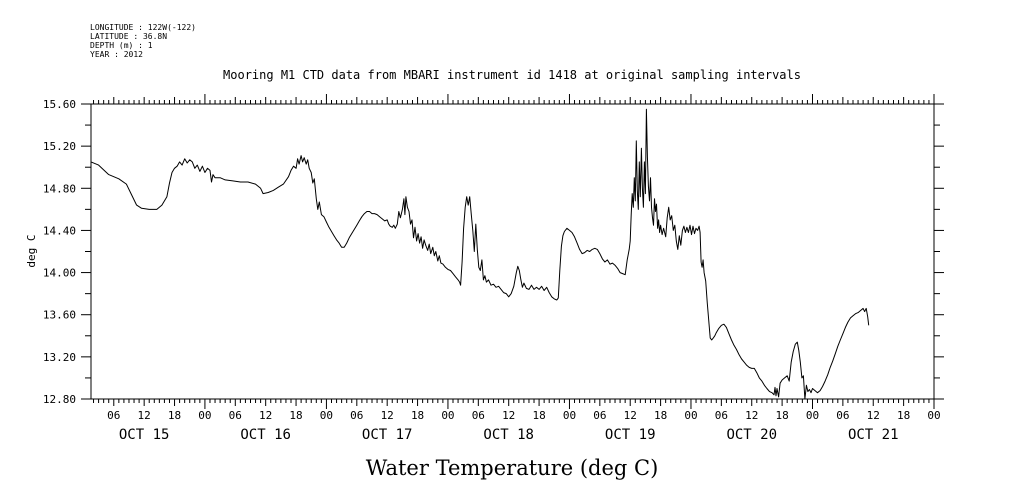 Image resolution: width=1009 pixels, height=504 pixels. Describe the element at coordinates (144, 435) in the screenshot. I see `x-day-label: OCT 15` at that location.